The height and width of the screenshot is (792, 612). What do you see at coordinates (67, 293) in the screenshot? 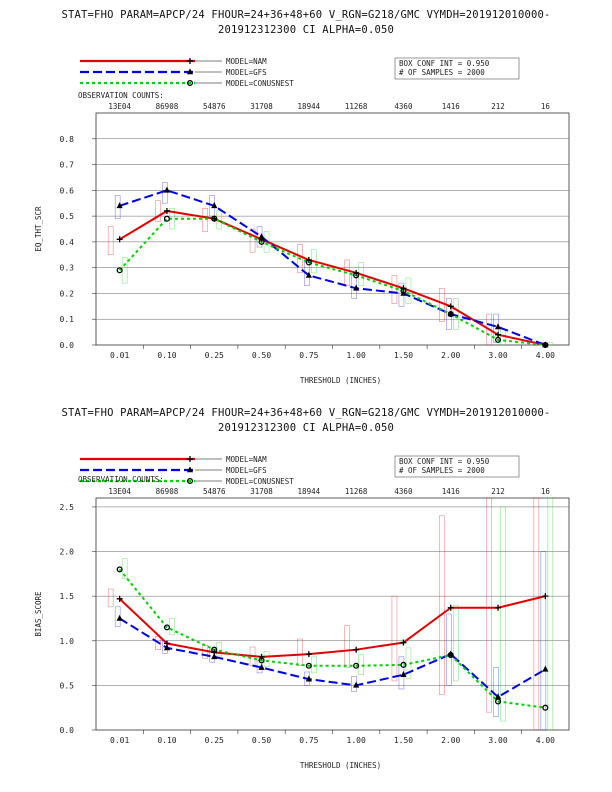
I see `y-tick-label: 0.2` at bounding box center [67, 293].